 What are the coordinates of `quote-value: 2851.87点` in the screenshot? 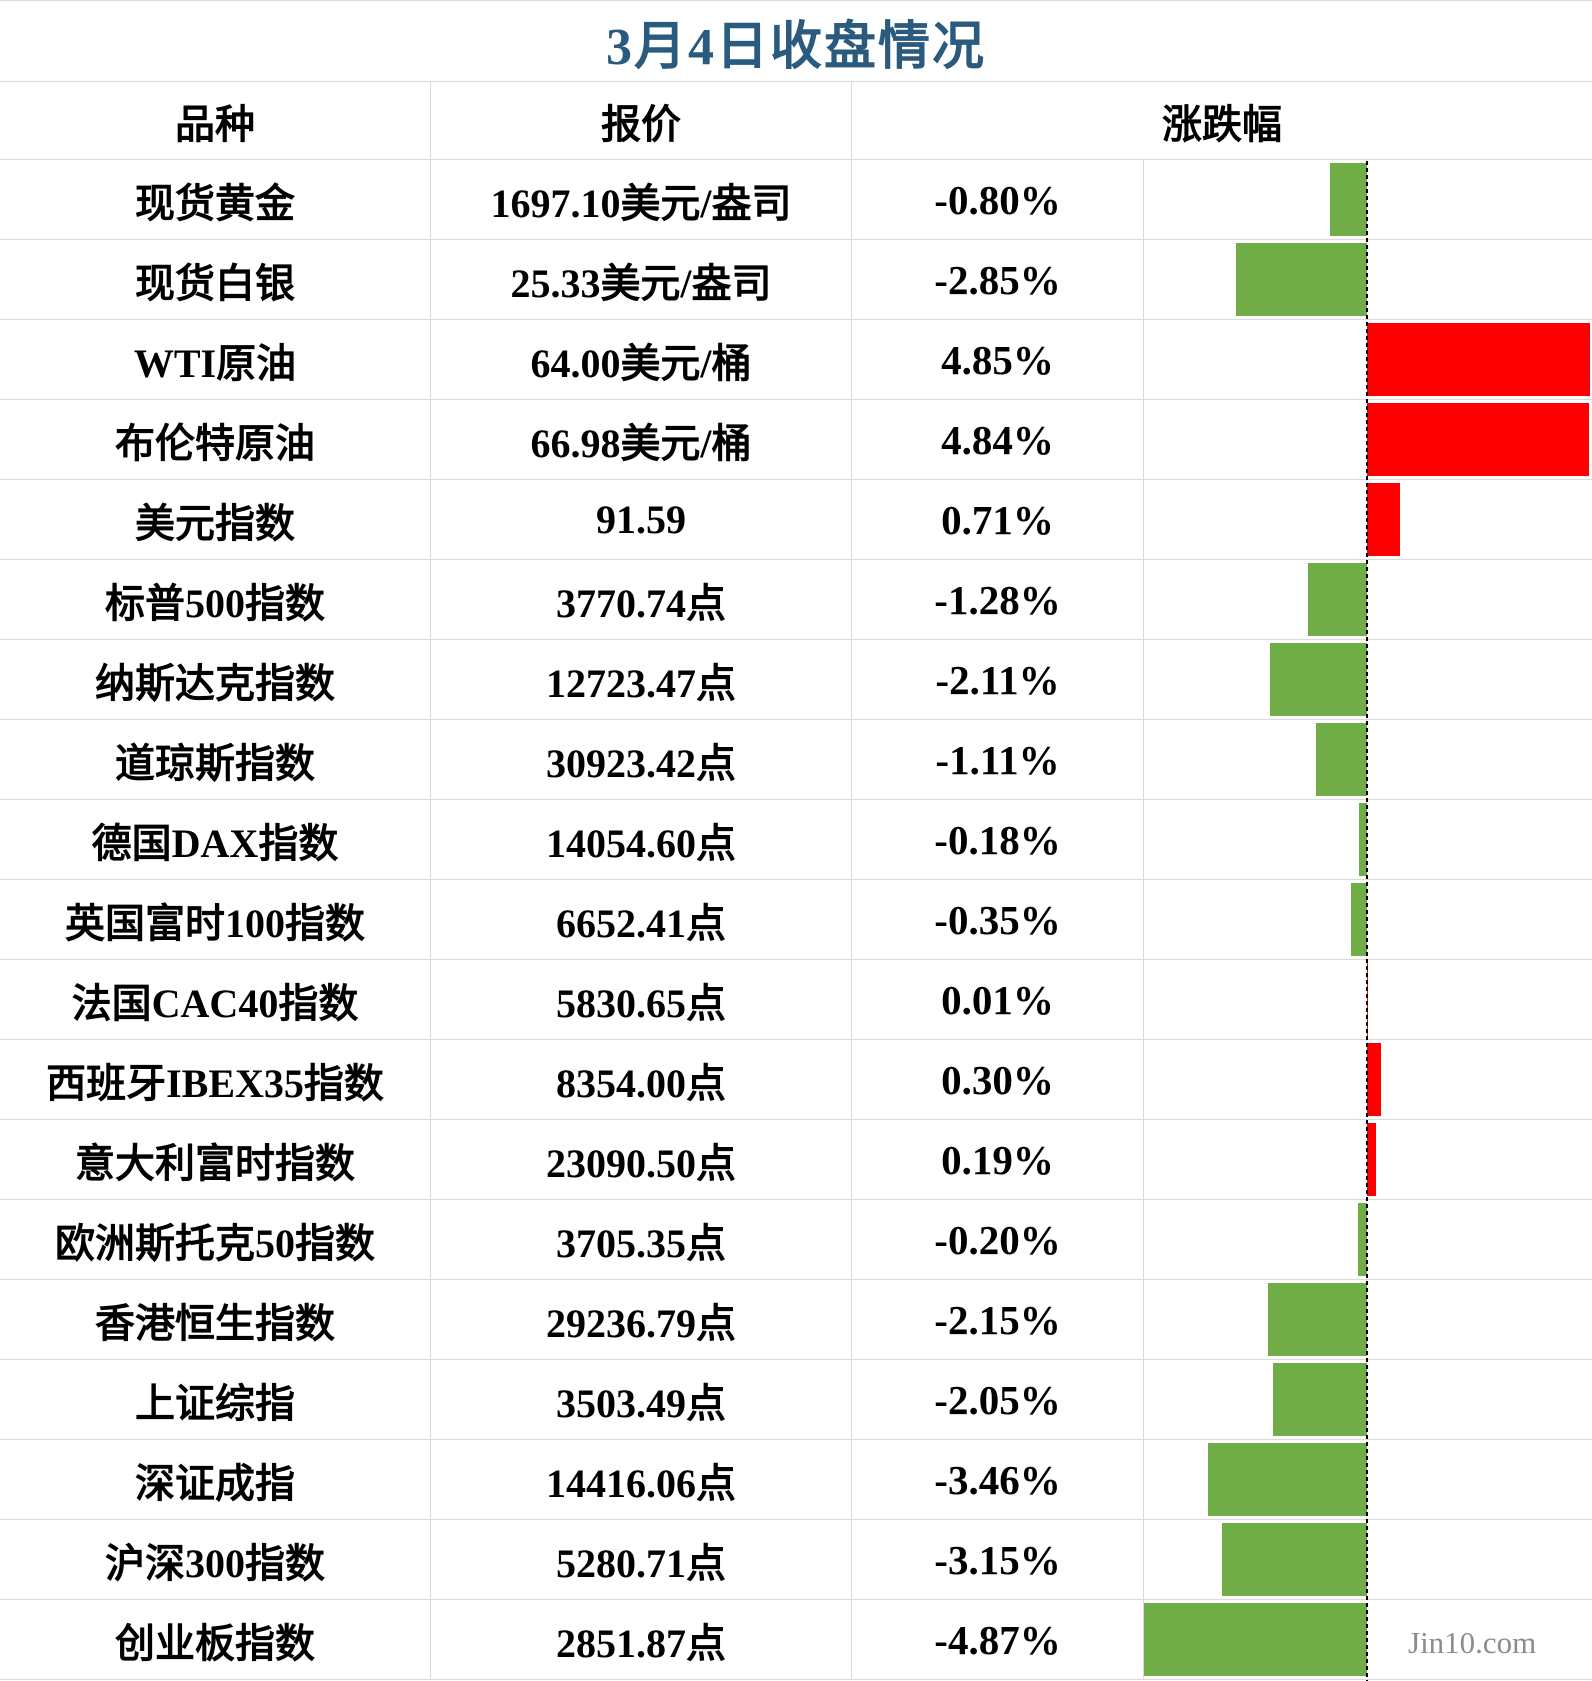 It's located at (641, 1639).